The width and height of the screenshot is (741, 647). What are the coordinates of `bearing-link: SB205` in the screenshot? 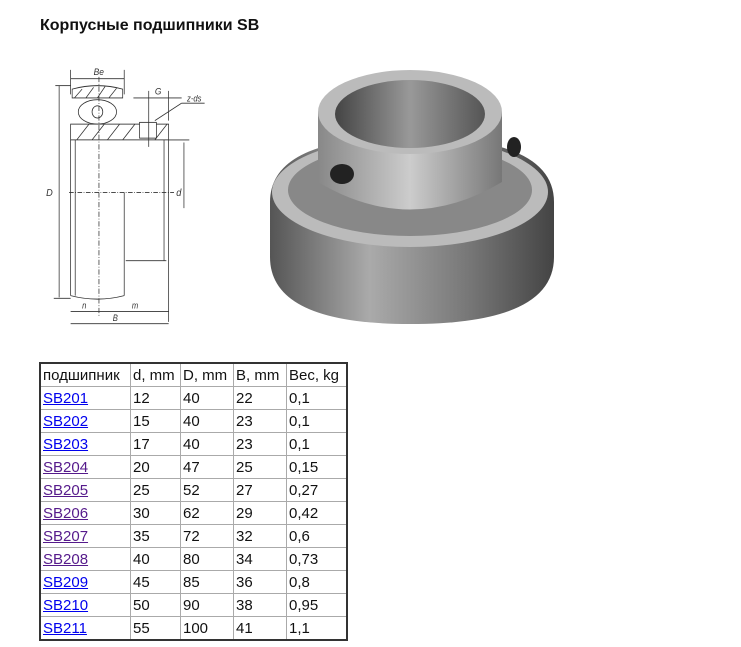 It's located at (66, 490).